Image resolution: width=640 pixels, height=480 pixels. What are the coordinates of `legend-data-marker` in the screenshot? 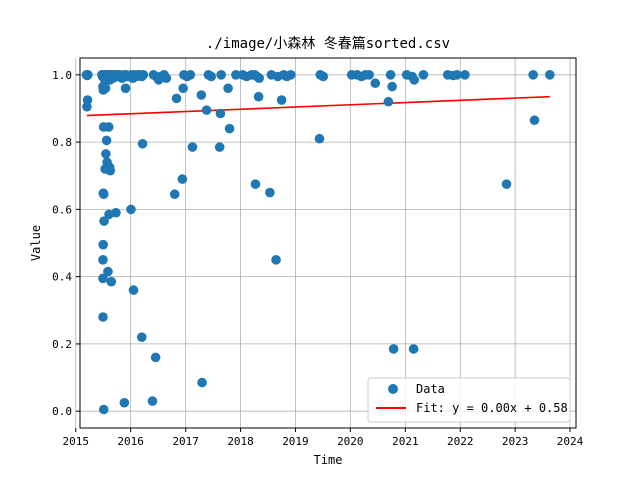 It's located at (393, 389).